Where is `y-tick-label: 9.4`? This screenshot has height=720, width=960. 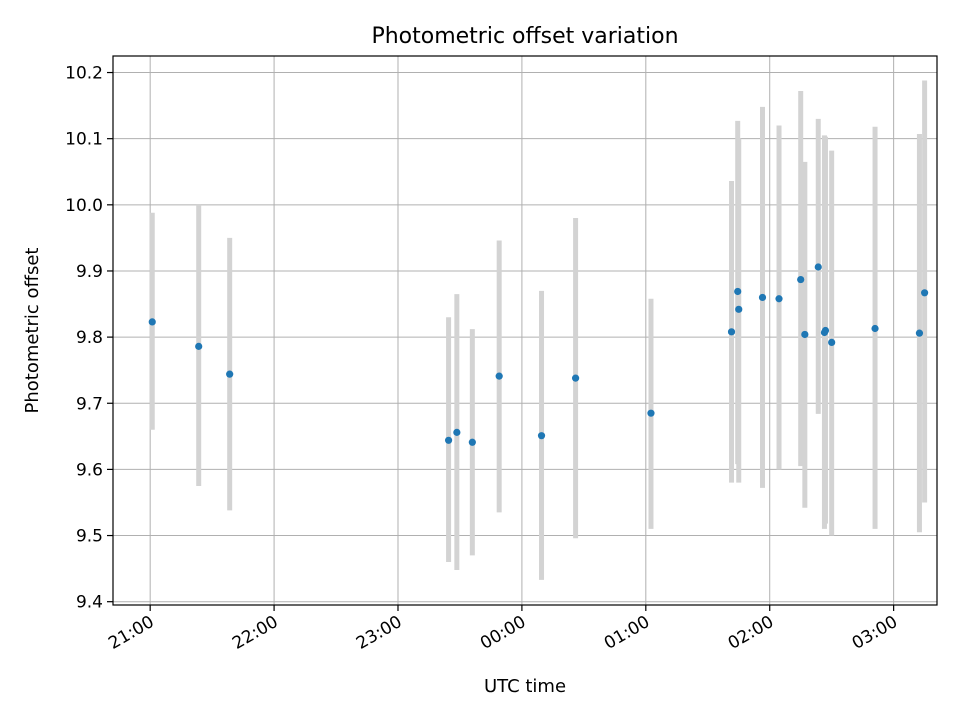
y-tick-label: 9.4 is located at coordinates (89, 603).